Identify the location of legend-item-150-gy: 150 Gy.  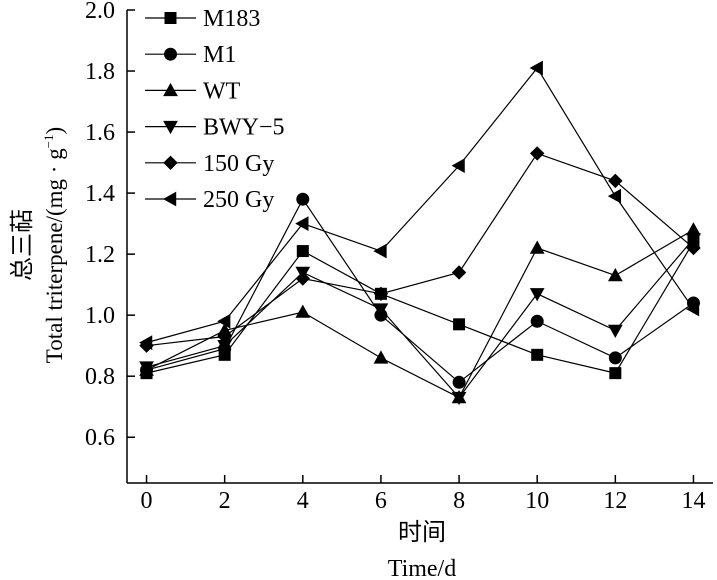
(209, 164).